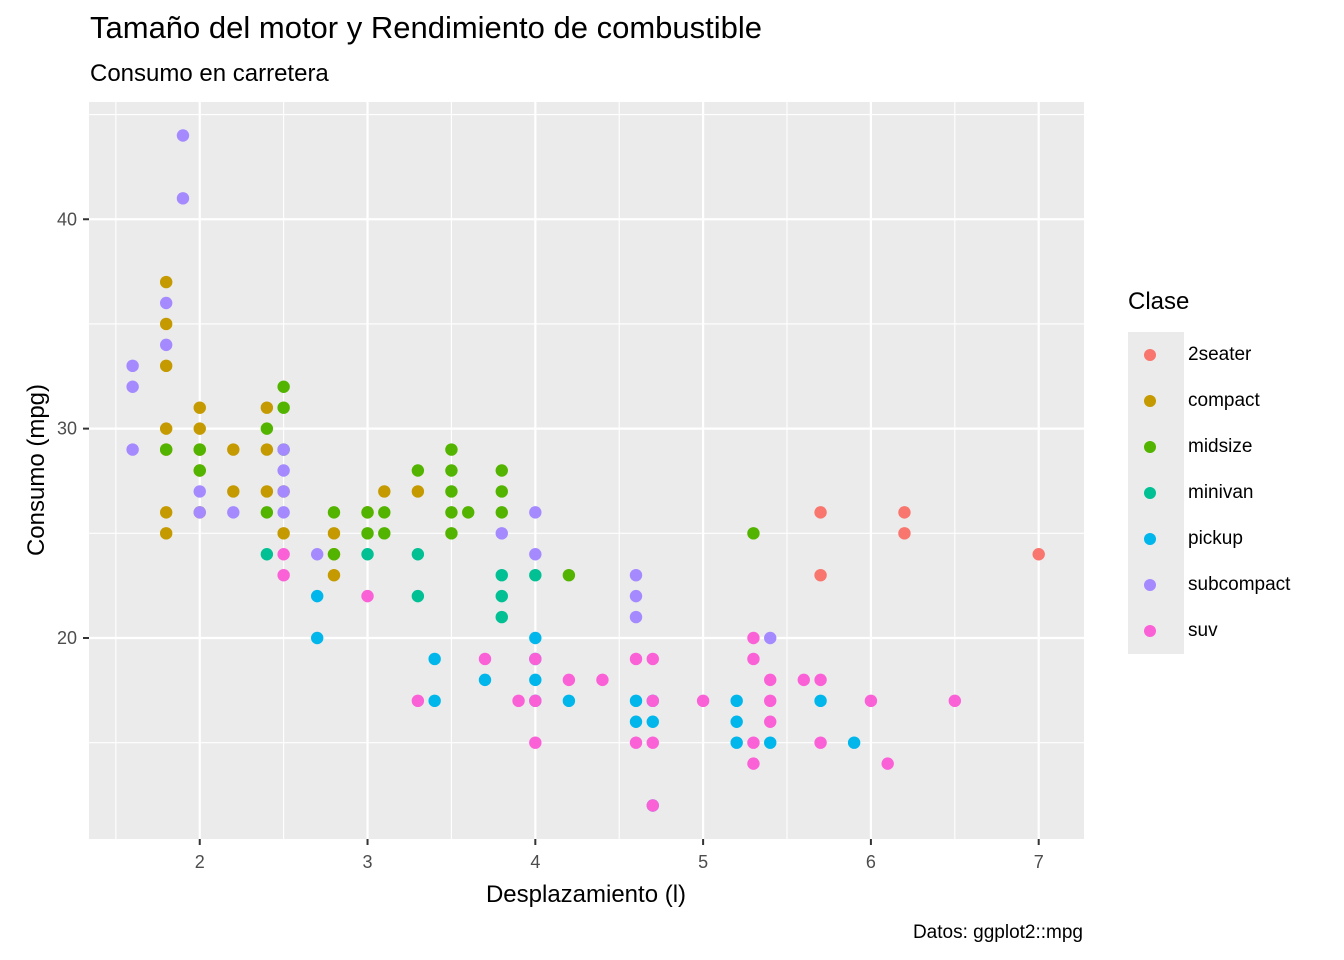  Describe the element at coordinates (1239, 584) in the screenshot. I see `legend-label: subcompact` at that location.